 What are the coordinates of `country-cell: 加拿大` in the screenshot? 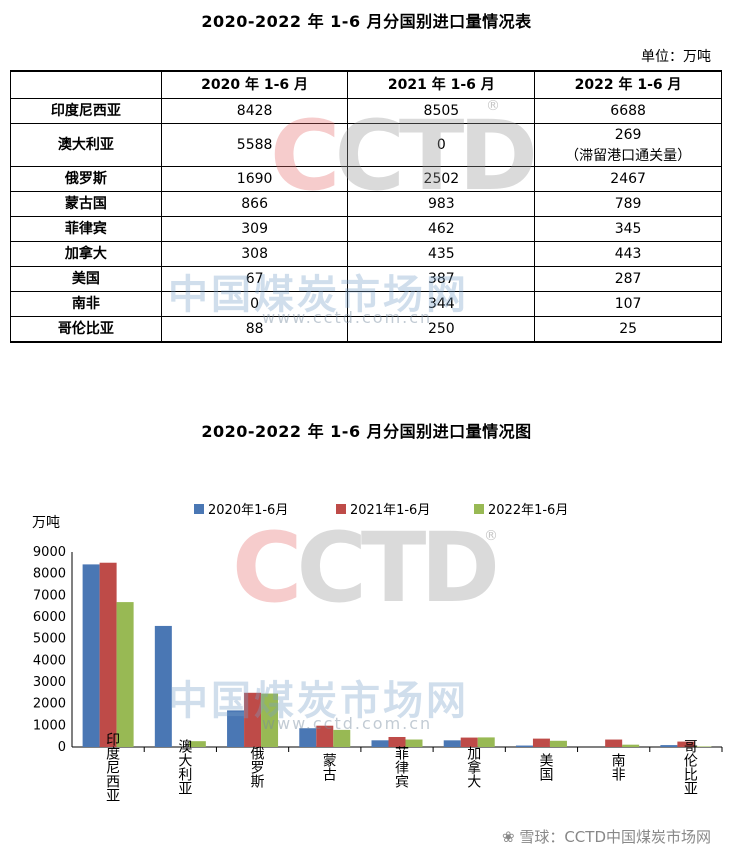 It's located at (86, 254).